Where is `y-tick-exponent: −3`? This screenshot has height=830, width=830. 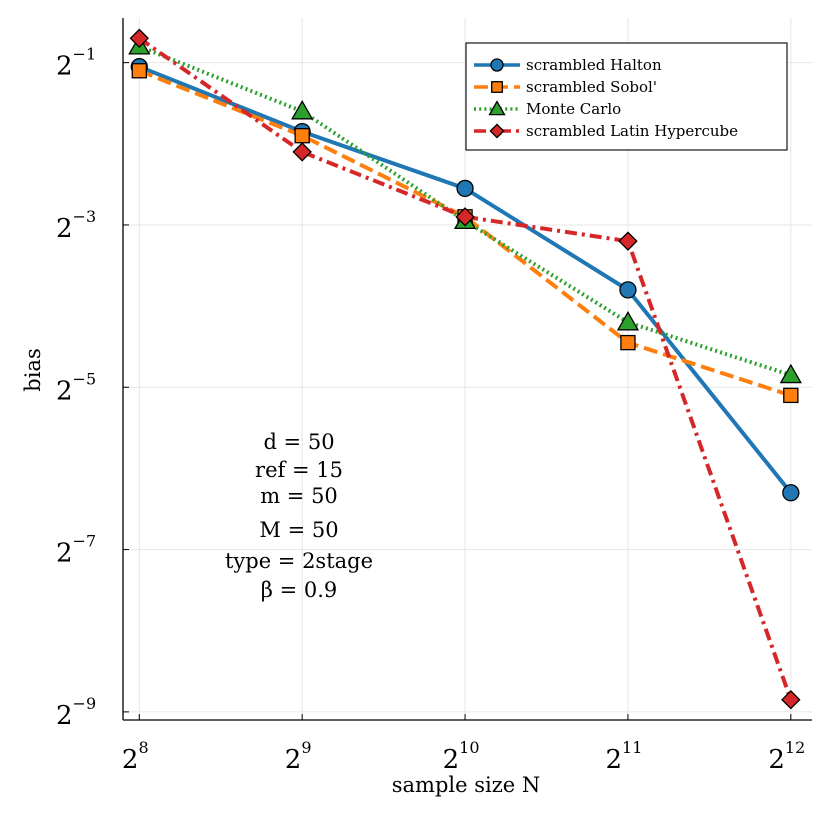
y-tick-exponent: −3 is located at coordinates (85, 216).